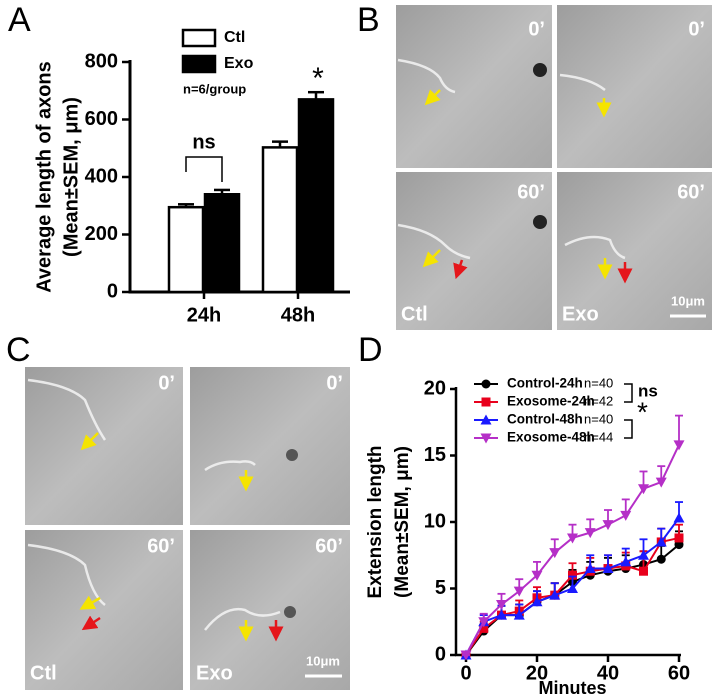  Describe the element at coordinates (204, 315) in the screenshot. I see `x-tick-label: 24h` at that location.